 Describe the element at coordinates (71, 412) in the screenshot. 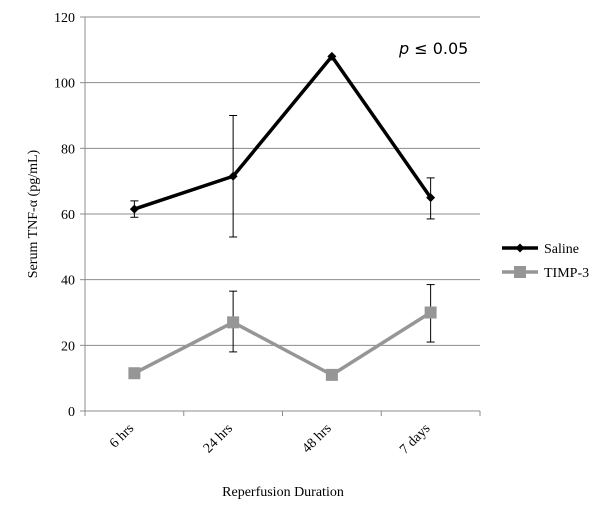

I see `y-tick-label: 0` at that location.